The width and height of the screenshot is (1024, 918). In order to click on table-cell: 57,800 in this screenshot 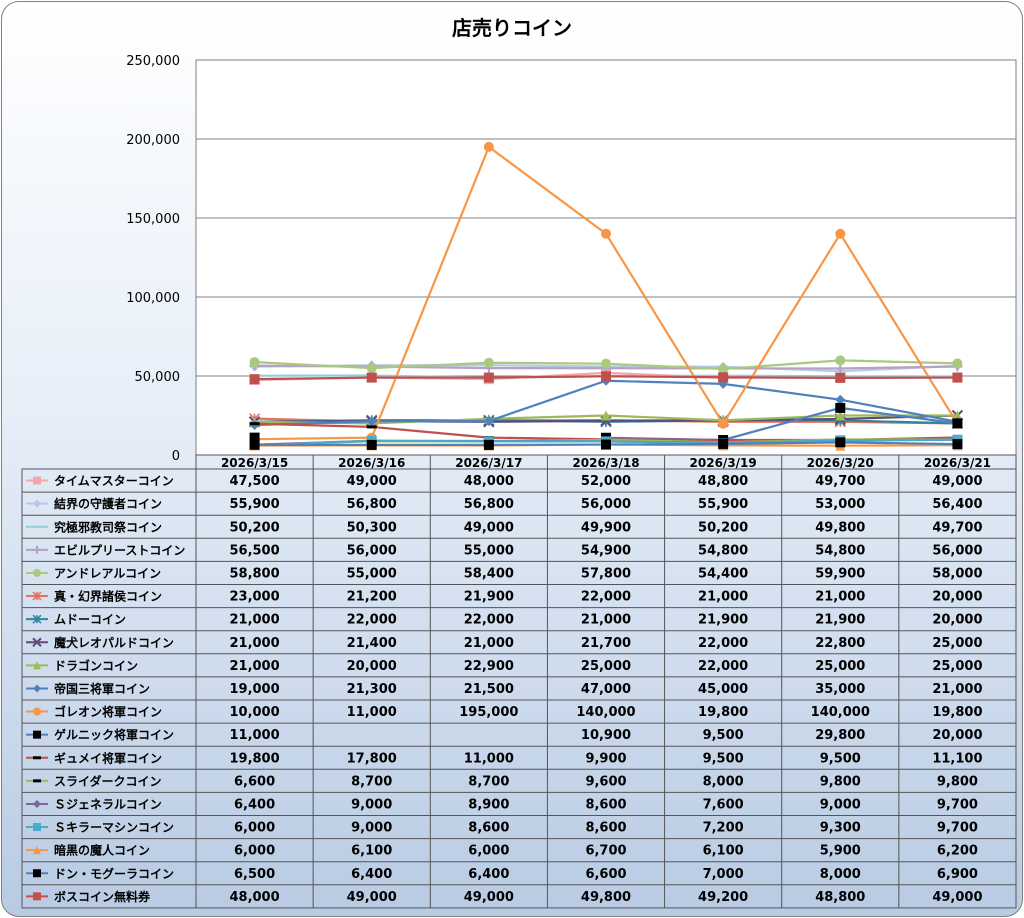, I will do `click(606, 573)`.